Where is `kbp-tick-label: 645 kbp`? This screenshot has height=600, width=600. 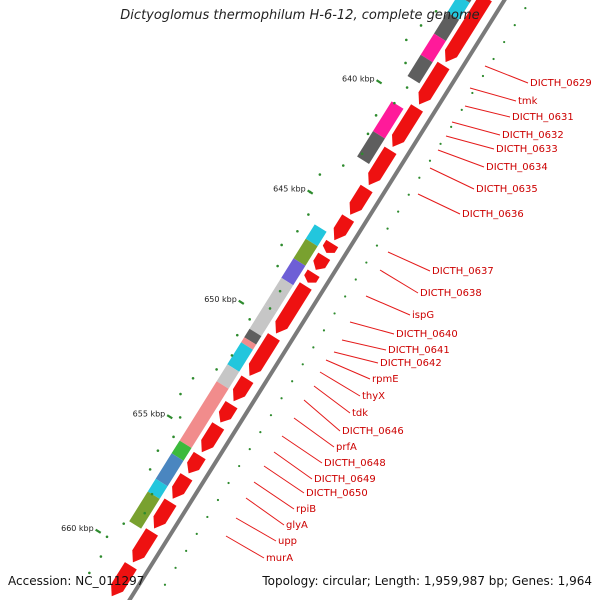
kbp-tick-label: 645 kbp is located at coordinates (289, 189).